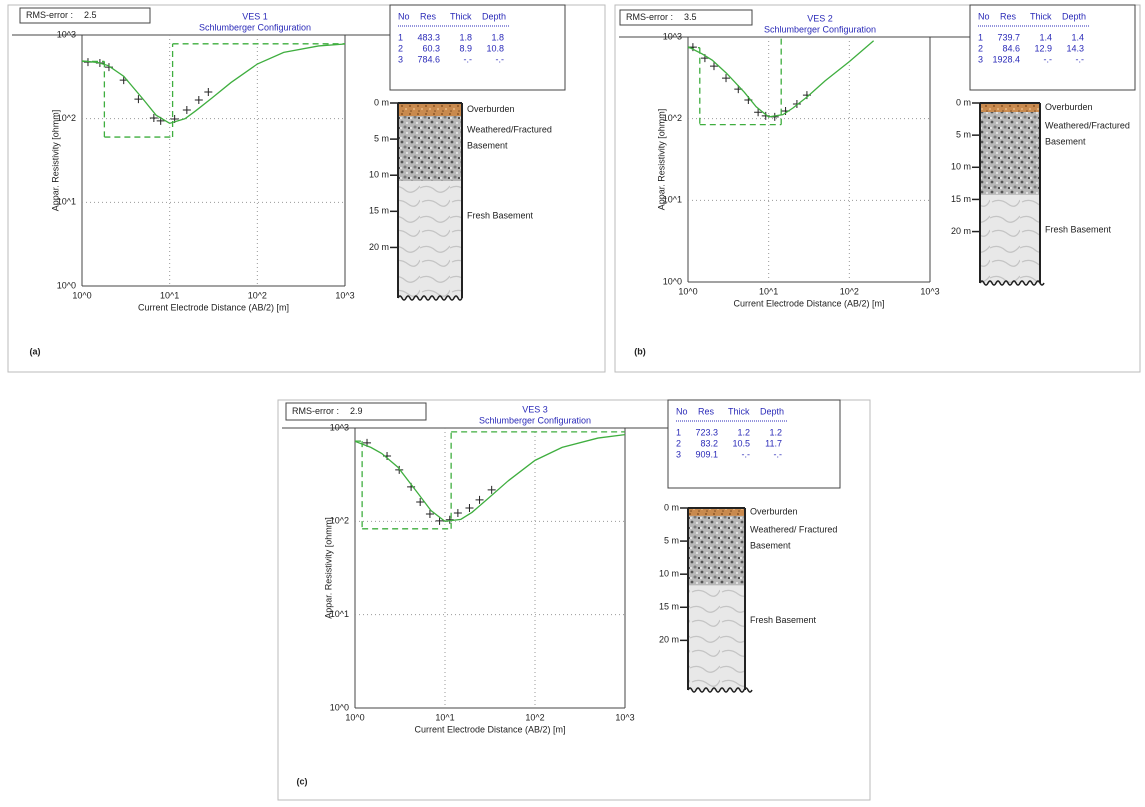  Describe the element at coordinates (379, 175) in the screenshot. I see `depth-tick-label: 10 m` at that location.